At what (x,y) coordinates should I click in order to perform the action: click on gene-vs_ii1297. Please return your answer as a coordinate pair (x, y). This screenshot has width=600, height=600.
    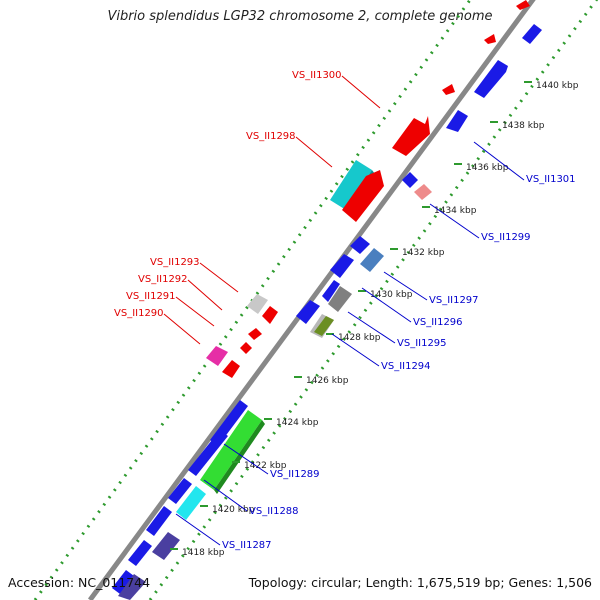
    Looking at the image, I should click on (367, 254).